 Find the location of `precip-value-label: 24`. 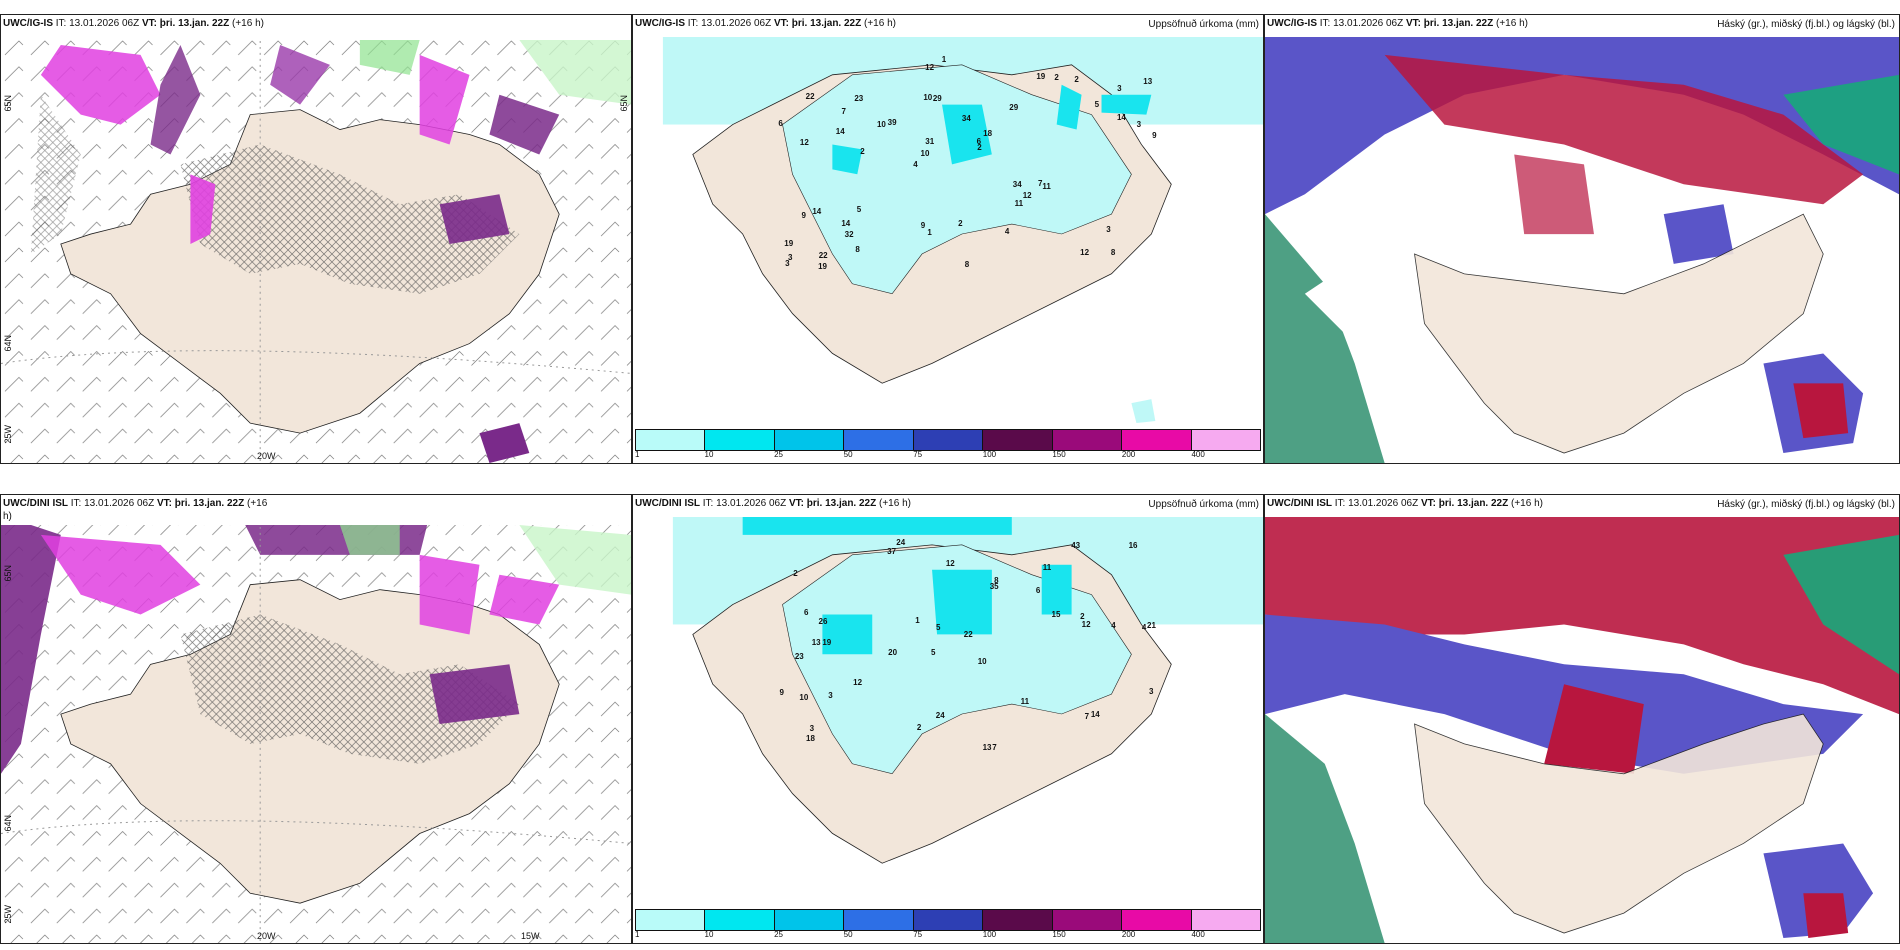

precip-value-label: 24 is located at coordinates (901, 542).